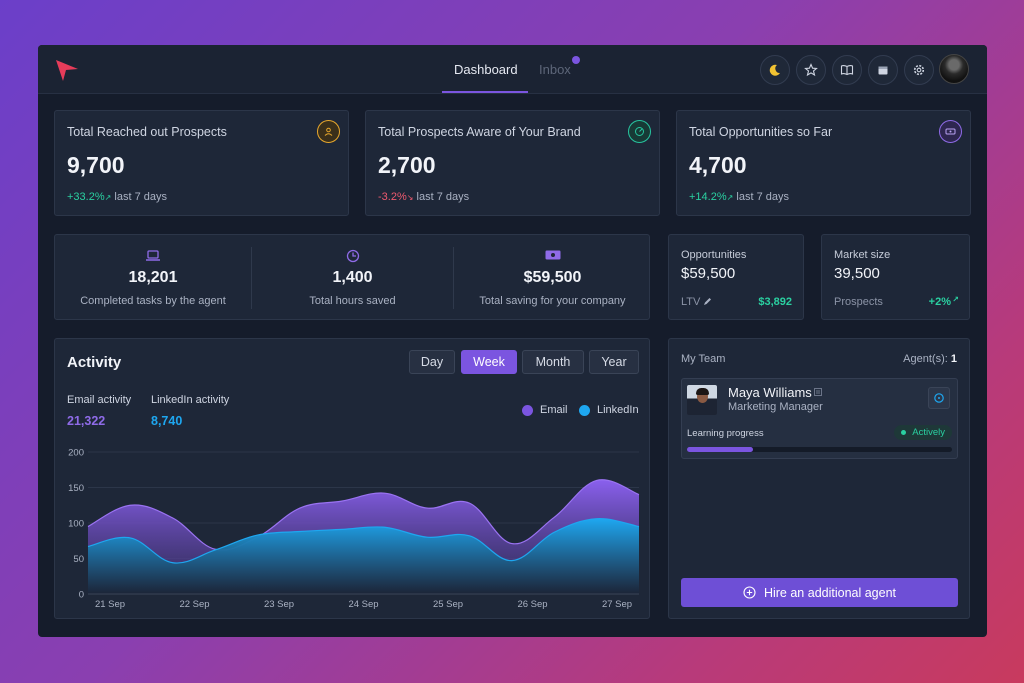 The image size is (1024, 683). What do you see at coordinates (552, 255) in the screenshot?
I see `money-icon` at bounding box center [552, 255].